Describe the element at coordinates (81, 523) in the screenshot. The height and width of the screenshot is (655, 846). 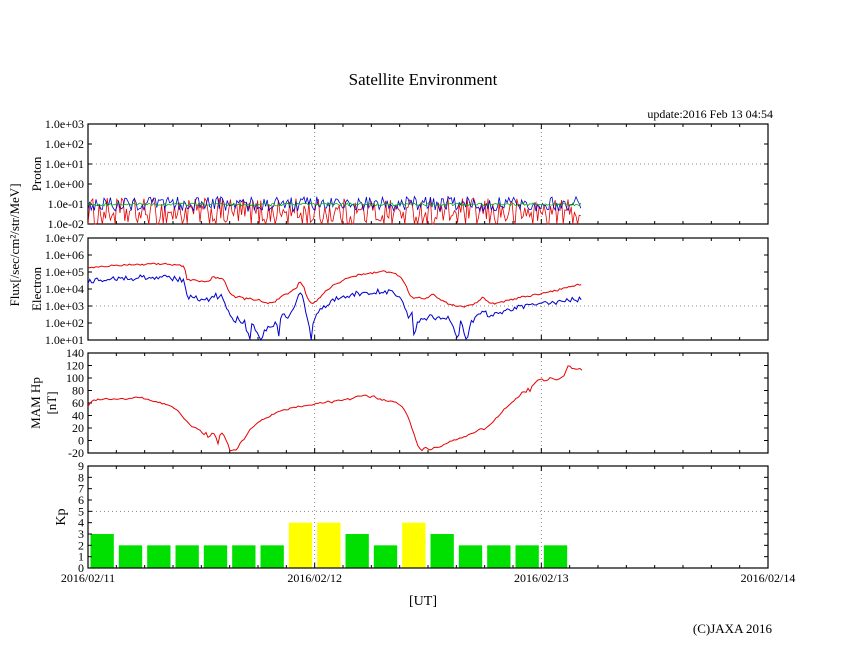
I see `y-tick-label: 4` at that location.